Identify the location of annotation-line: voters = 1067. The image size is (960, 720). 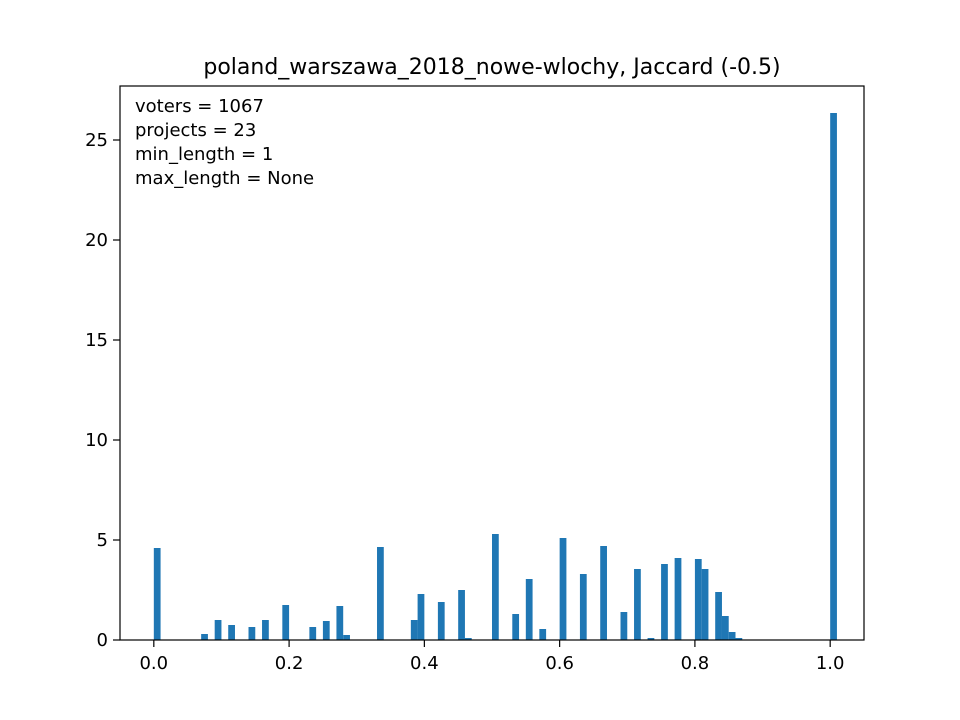
(199, 106).